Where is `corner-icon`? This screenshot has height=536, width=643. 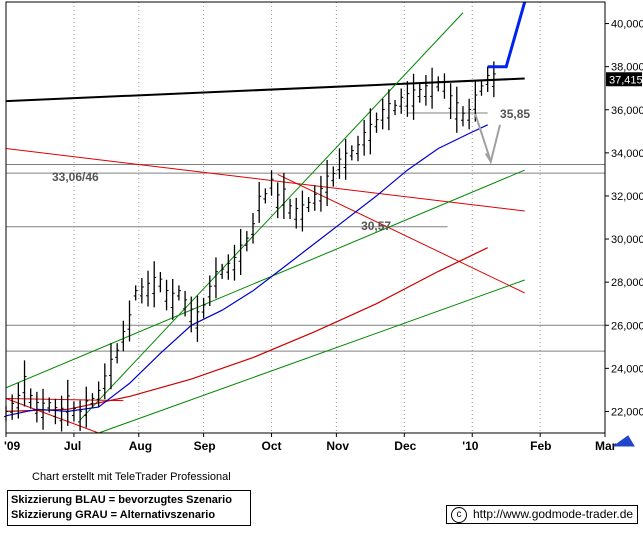 corner-icon is located at coordinates (623, 441).